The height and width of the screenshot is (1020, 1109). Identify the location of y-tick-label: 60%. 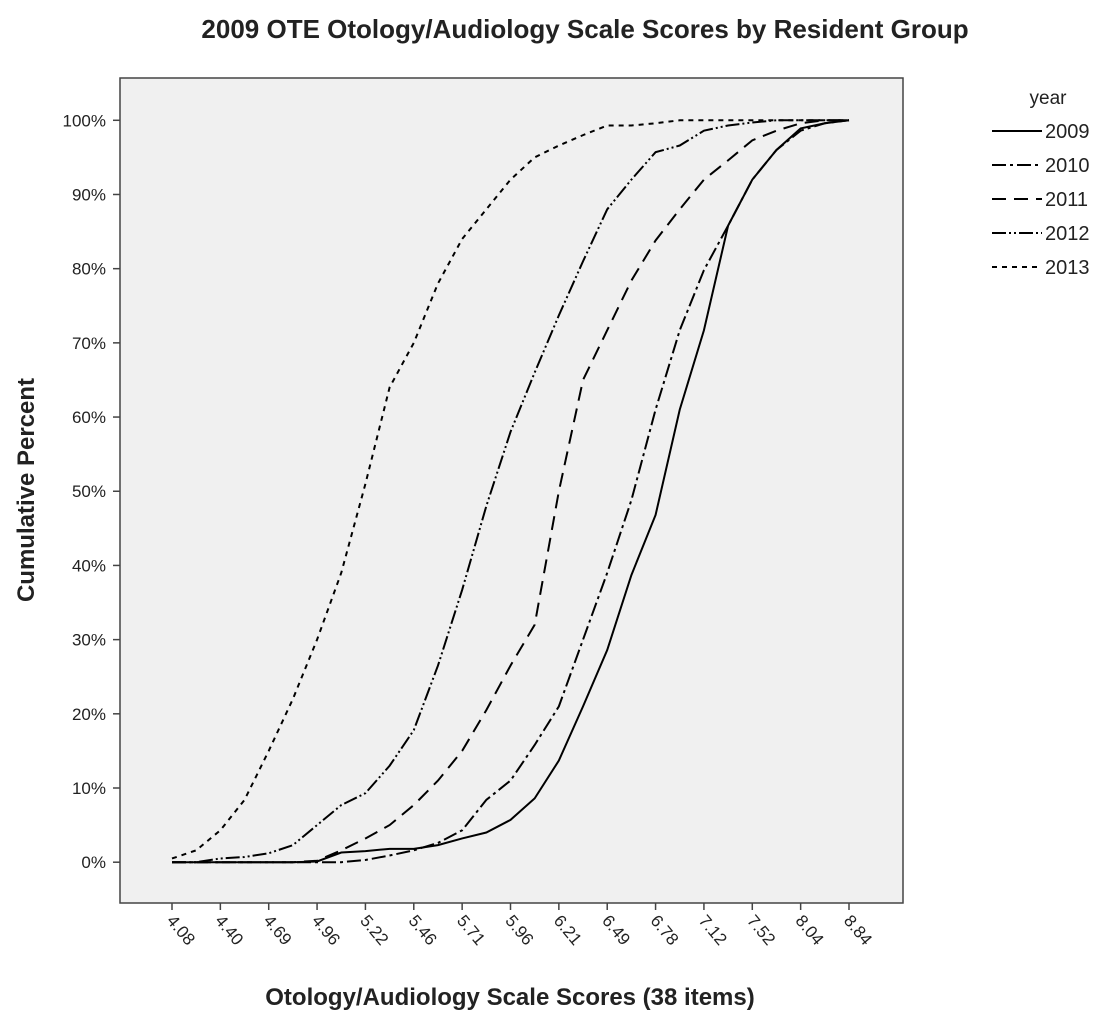
(89, 417).